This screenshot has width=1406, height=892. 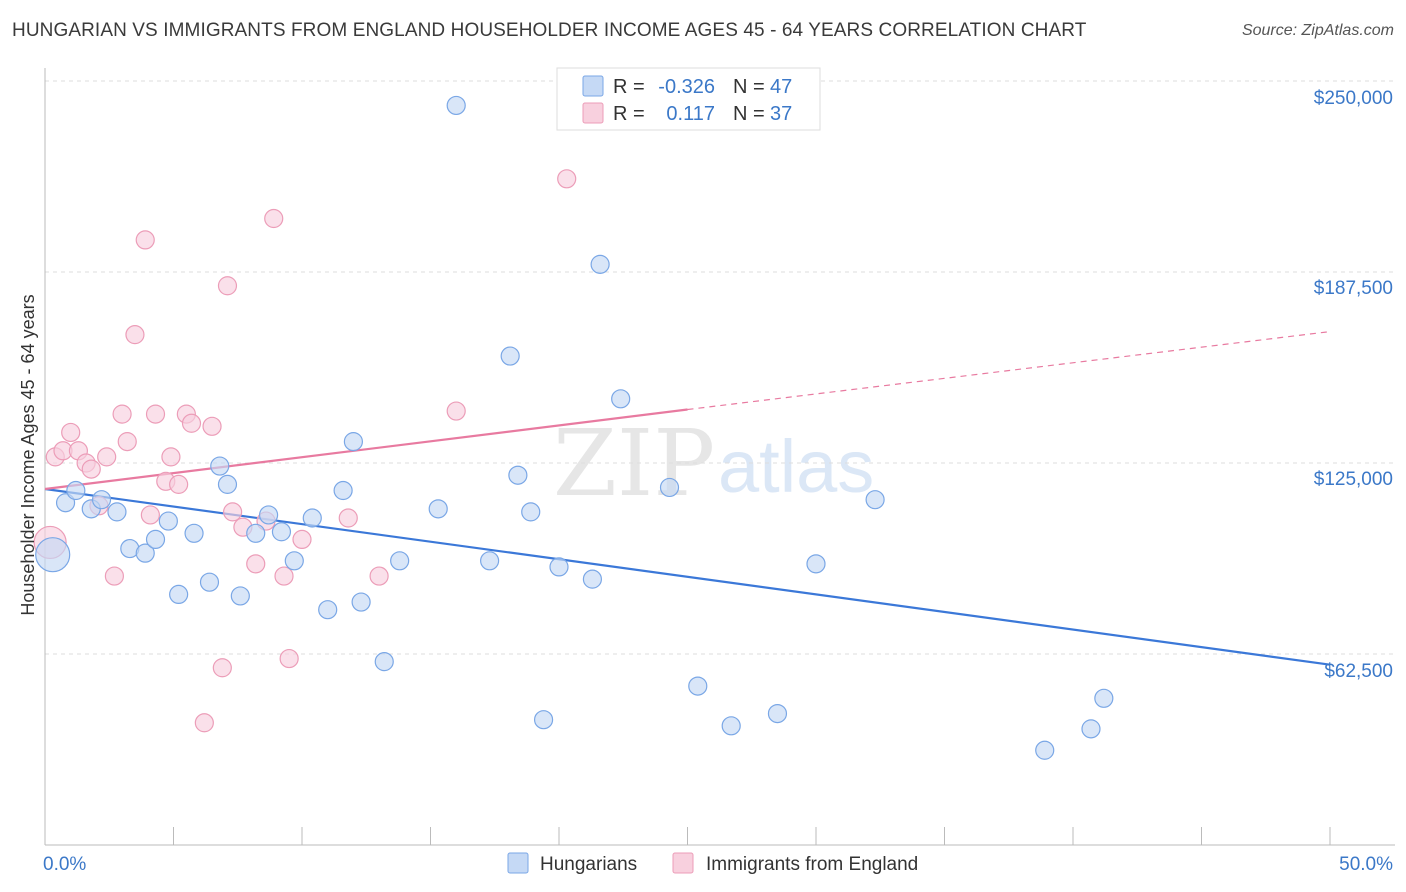 What do you see at coordinates (688, 99) in the screenshot?
I see `correlation-legend: R = -0.326 N = 47 R = 0.117 N = 37` at bounding box center [688, 99].